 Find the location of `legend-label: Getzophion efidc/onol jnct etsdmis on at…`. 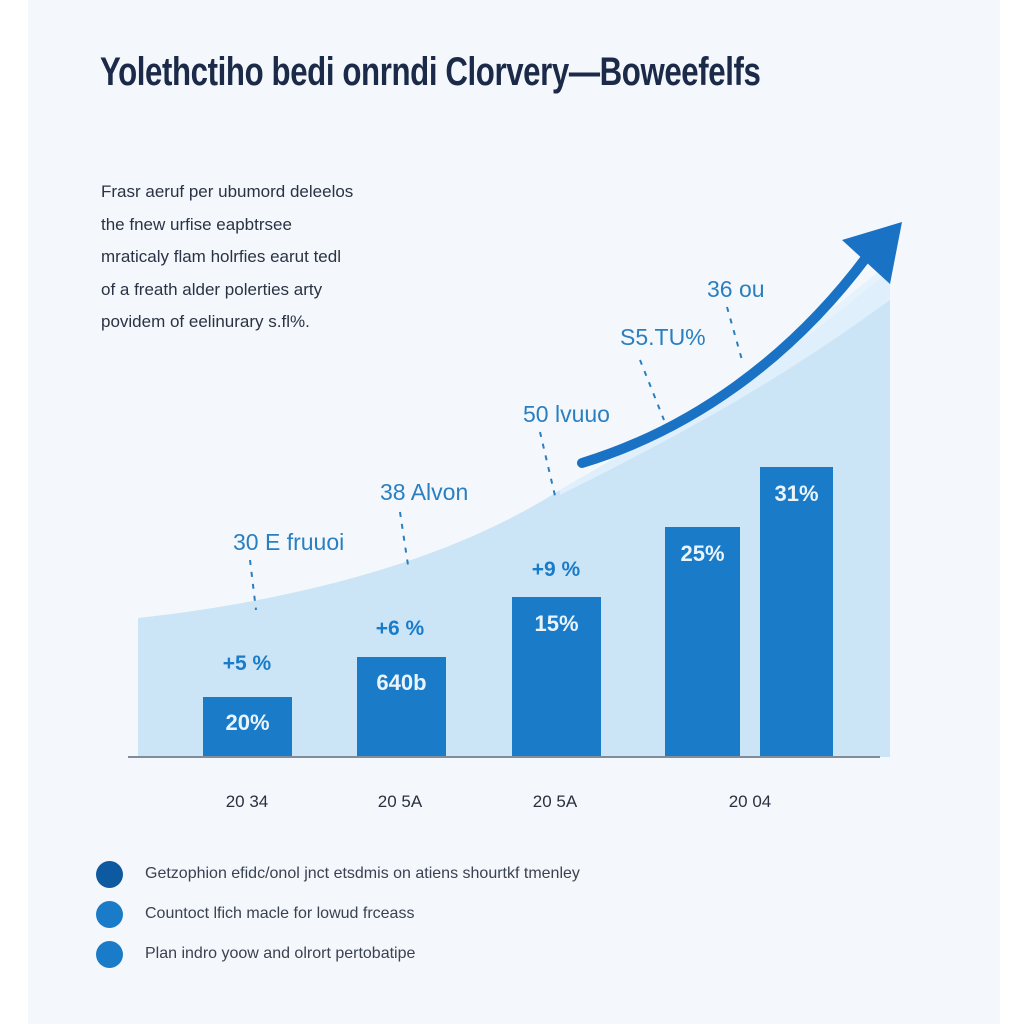

legend-label: Getzophion efidc/onol jnct etsdmis on at… is located at coordinates (362, 873).